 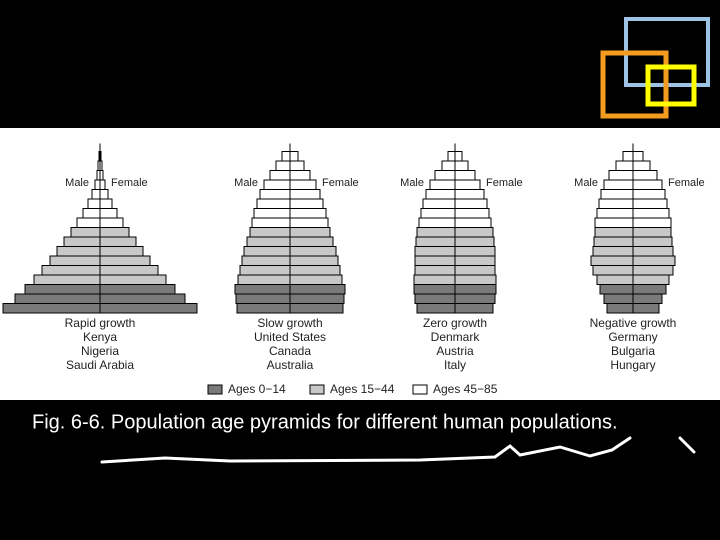 I want to click on legend-label: Ages 0−14, so click(x=257, y=389).